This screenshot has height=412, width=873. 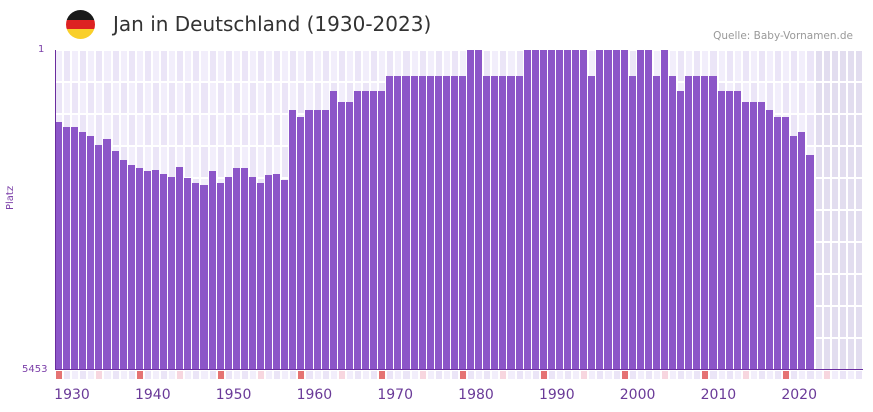 What do you see at coordinates (761, 235) in the screenshot?
I see `bar-2017` at bounding box center [761, 235].